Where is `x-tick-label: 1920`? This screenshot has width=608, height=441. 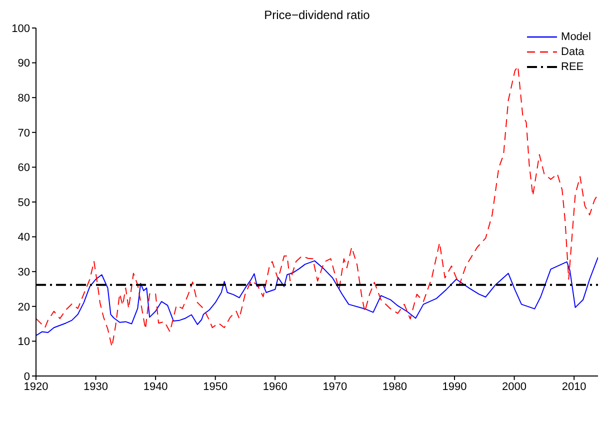 x-tick-label: 1920 is located at coordinates (36, 386).